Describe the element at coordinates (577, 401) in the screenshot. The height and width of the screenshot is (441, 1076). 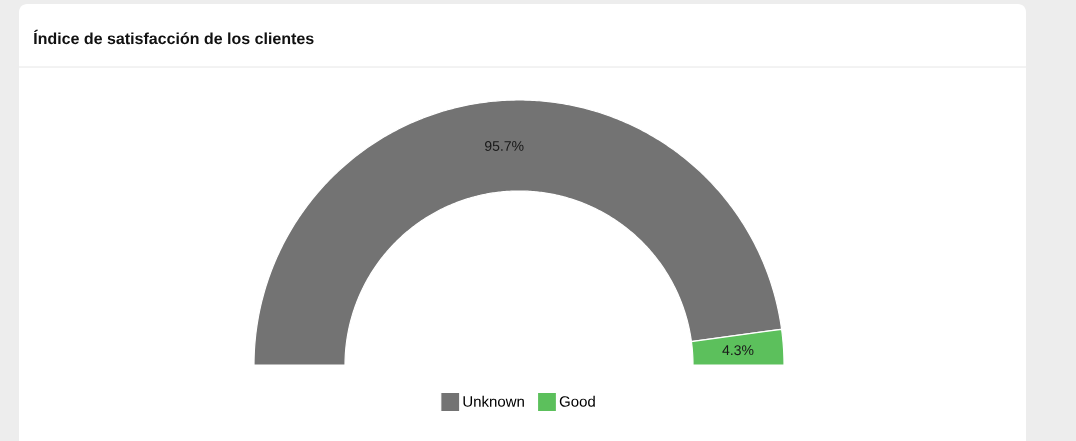
I see `legend-label: Good` at that location.